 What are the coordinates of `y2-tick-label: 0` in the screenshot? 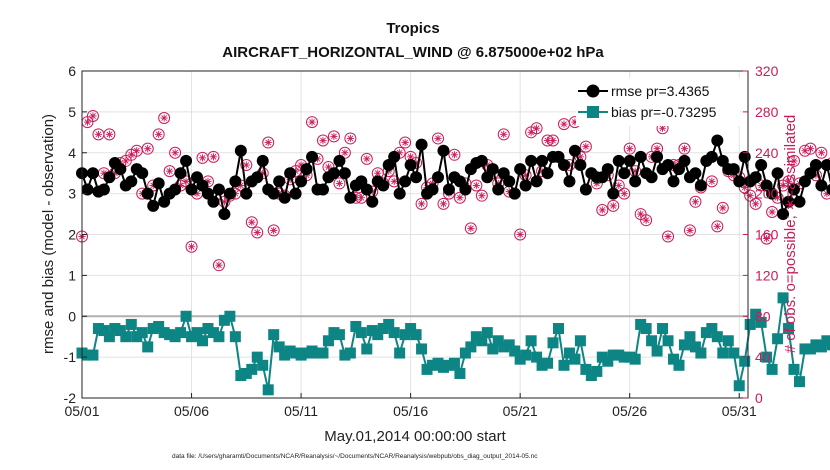 It's located at (759, 398).